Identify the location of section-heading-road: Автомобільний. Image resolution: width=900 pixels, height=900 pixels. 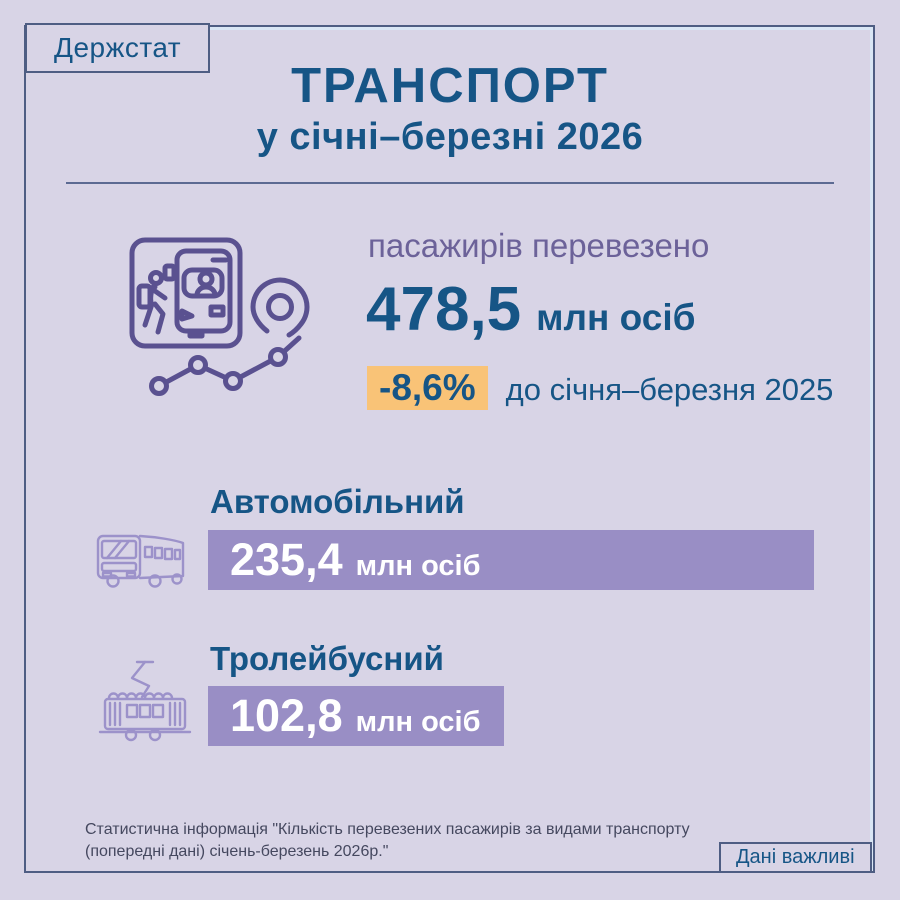
(337, 501).